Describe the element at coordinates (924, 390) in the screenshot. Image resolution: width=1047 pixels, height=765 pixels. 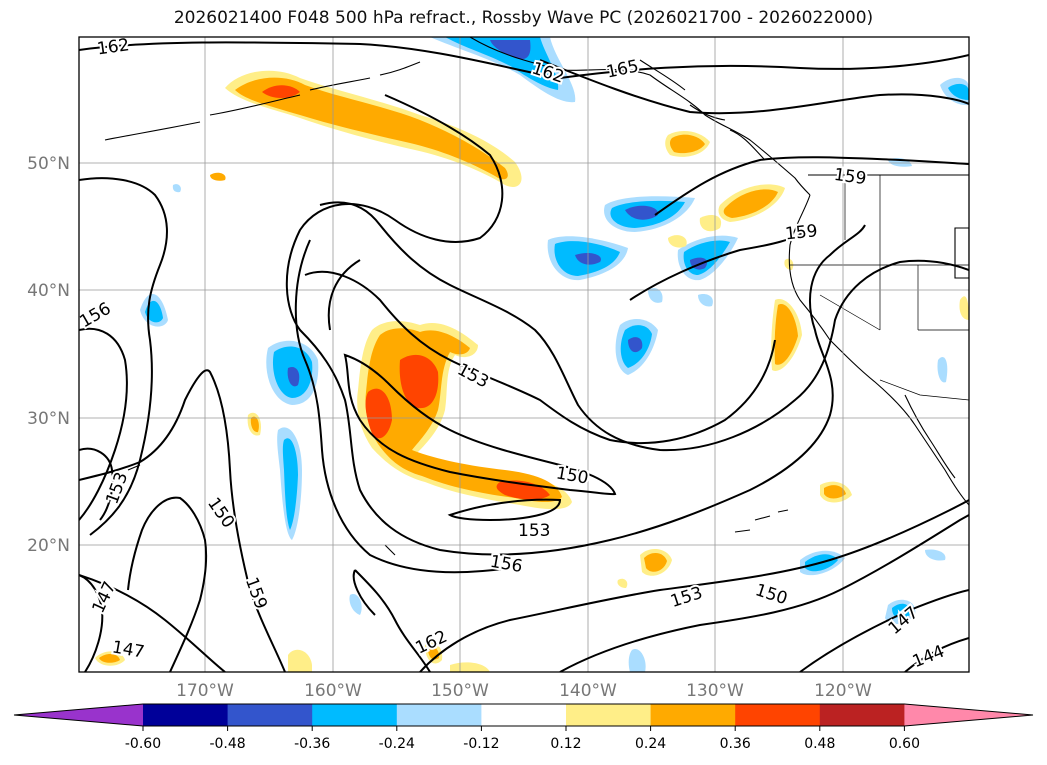
I see `mexico-border` at that location.